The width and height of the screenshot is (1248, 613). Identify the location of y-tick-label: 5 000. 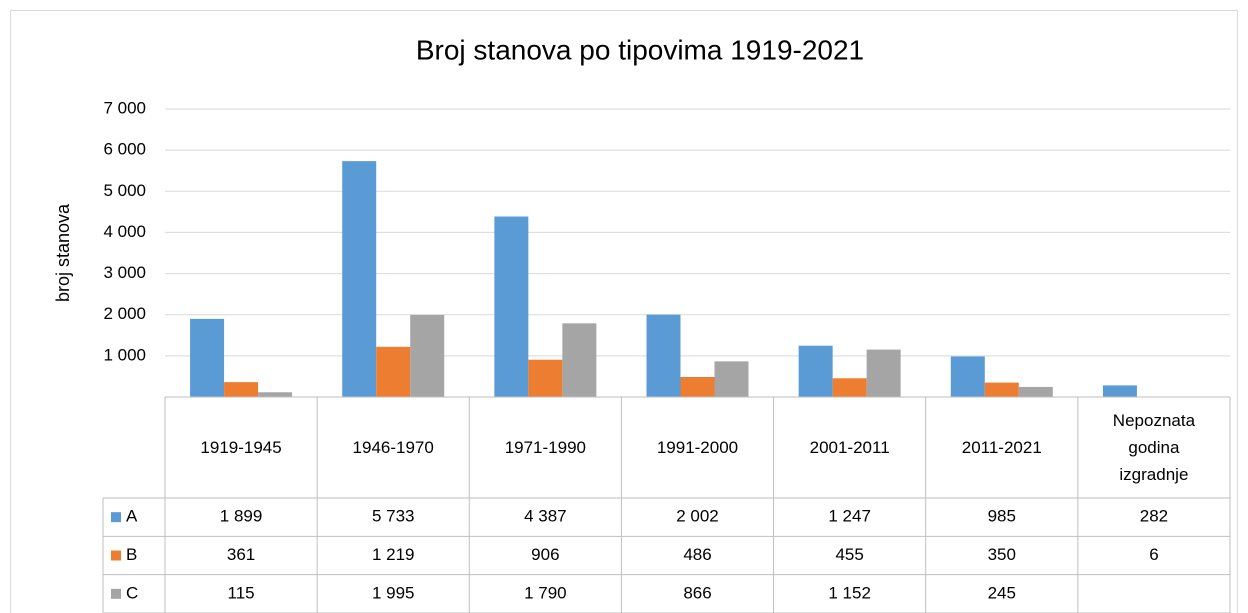
(124, 190).